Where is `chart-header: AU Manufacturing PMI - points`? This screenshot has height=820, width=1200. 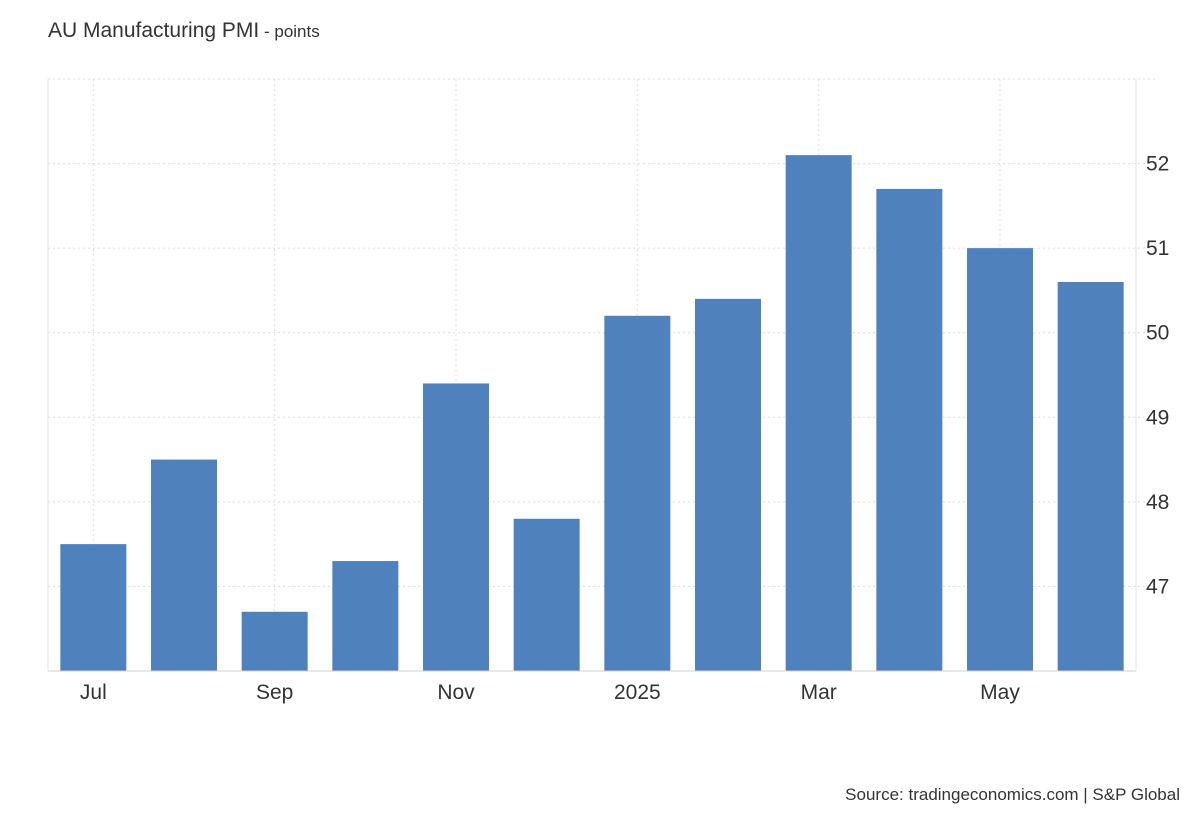 chart-header: AU Manufacturing PMI - points is located at coordinates (184, 31).